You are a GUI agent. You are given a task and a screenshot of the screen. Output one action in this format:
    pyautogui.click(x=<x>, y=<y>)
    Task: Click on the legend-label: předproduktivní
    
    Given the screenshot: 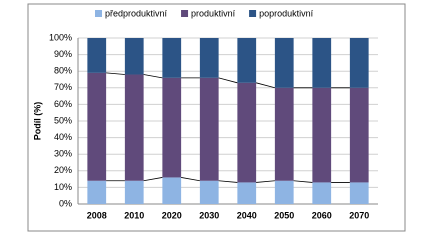 What is the action you would take?
    pyautogui.click(x=136, y=13)
    